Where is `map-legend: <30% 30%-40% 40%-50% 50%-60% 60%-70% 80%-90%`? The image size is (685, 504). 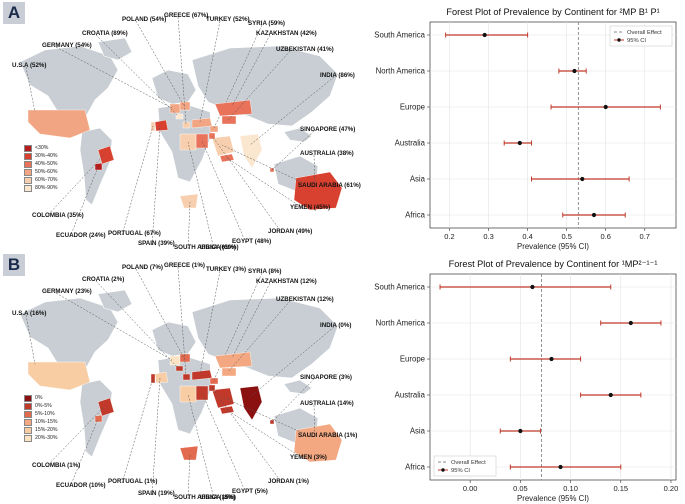
map-legend: <30% 30%-40% 40%-50% 50%-60% 60%-70% 80%-90% is located at coordinates (41, 168).